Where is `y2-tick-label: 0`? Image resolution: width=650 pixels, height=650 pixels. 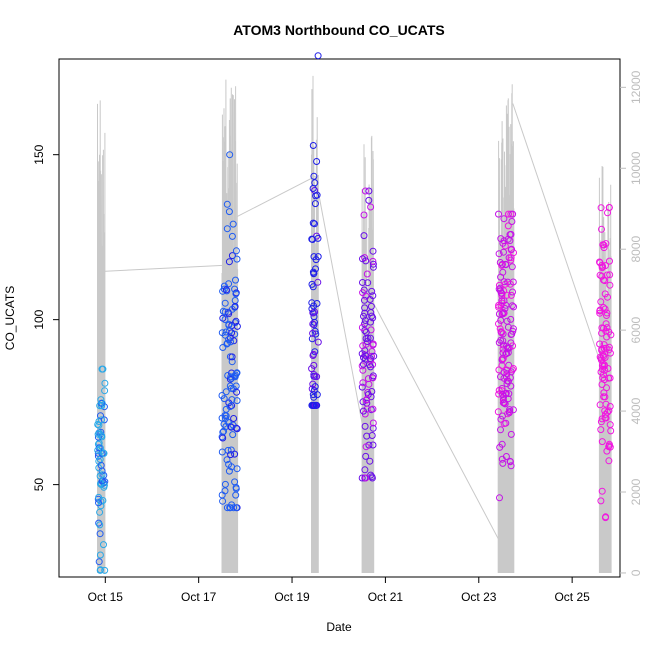 y2-tick-label: 0 is located at coordinates (636, 572).